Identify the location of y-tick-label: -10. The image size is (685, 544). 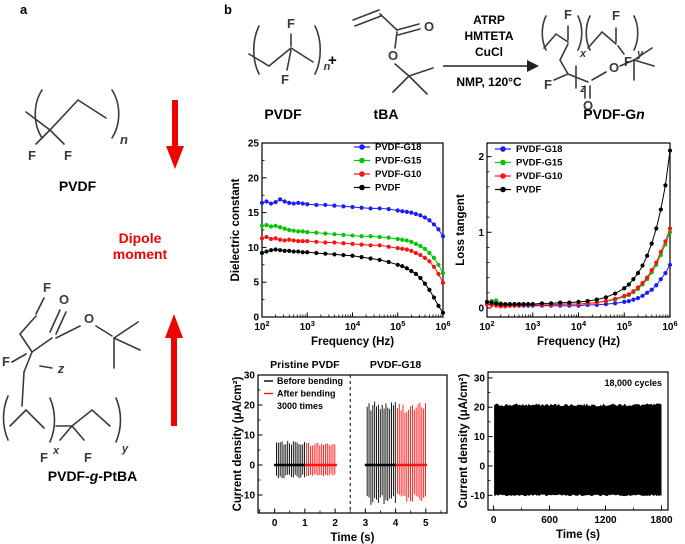
(478, 496).